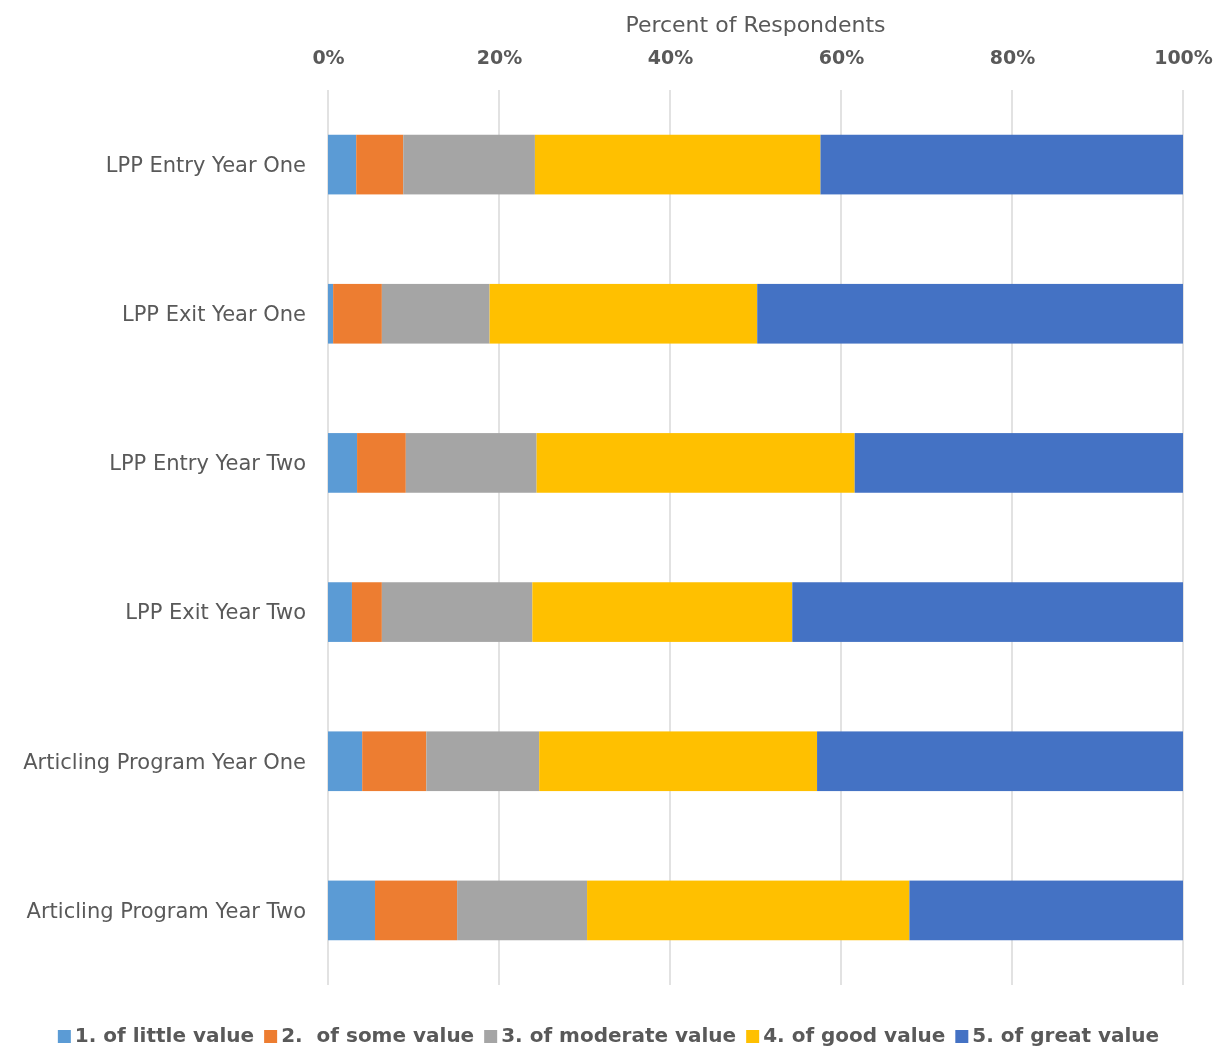 The height and width of the screenshot is (1049, 1217). Describe the element at coordinates (1012, 57) in the screenshot. I see `x-tick-label: 80%` at that location.